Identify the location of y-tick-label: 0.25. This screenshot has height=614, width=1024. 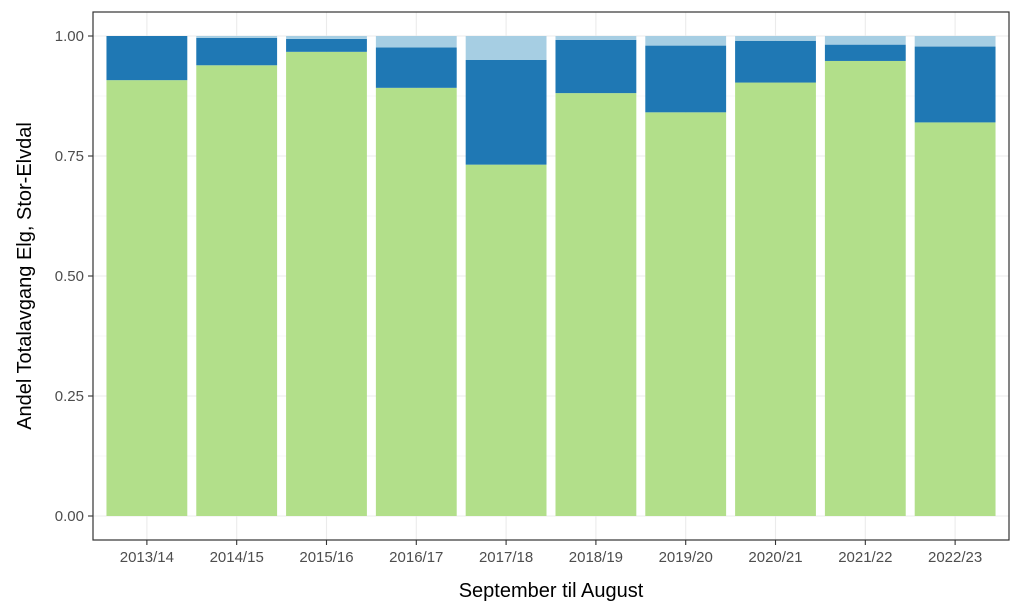
(69, 396).